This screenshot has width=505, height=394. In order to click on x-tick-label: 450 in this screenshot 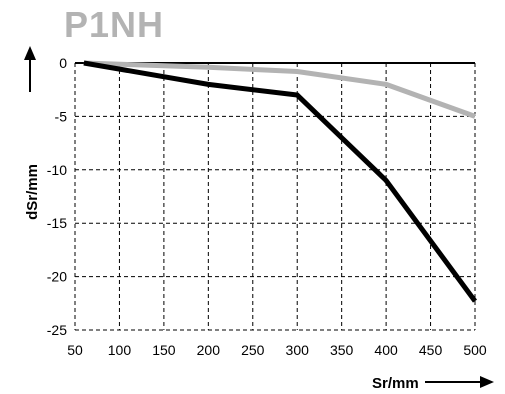, I will do `click(431, 350)`.